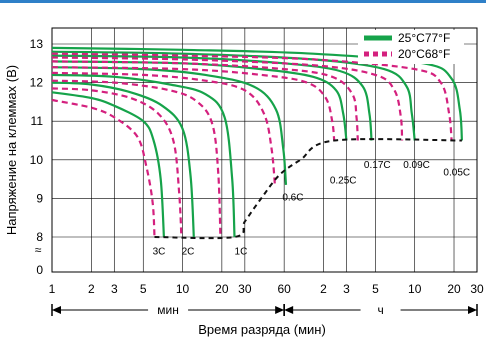  I want to click on top-accent-strip, so click(243, 1).